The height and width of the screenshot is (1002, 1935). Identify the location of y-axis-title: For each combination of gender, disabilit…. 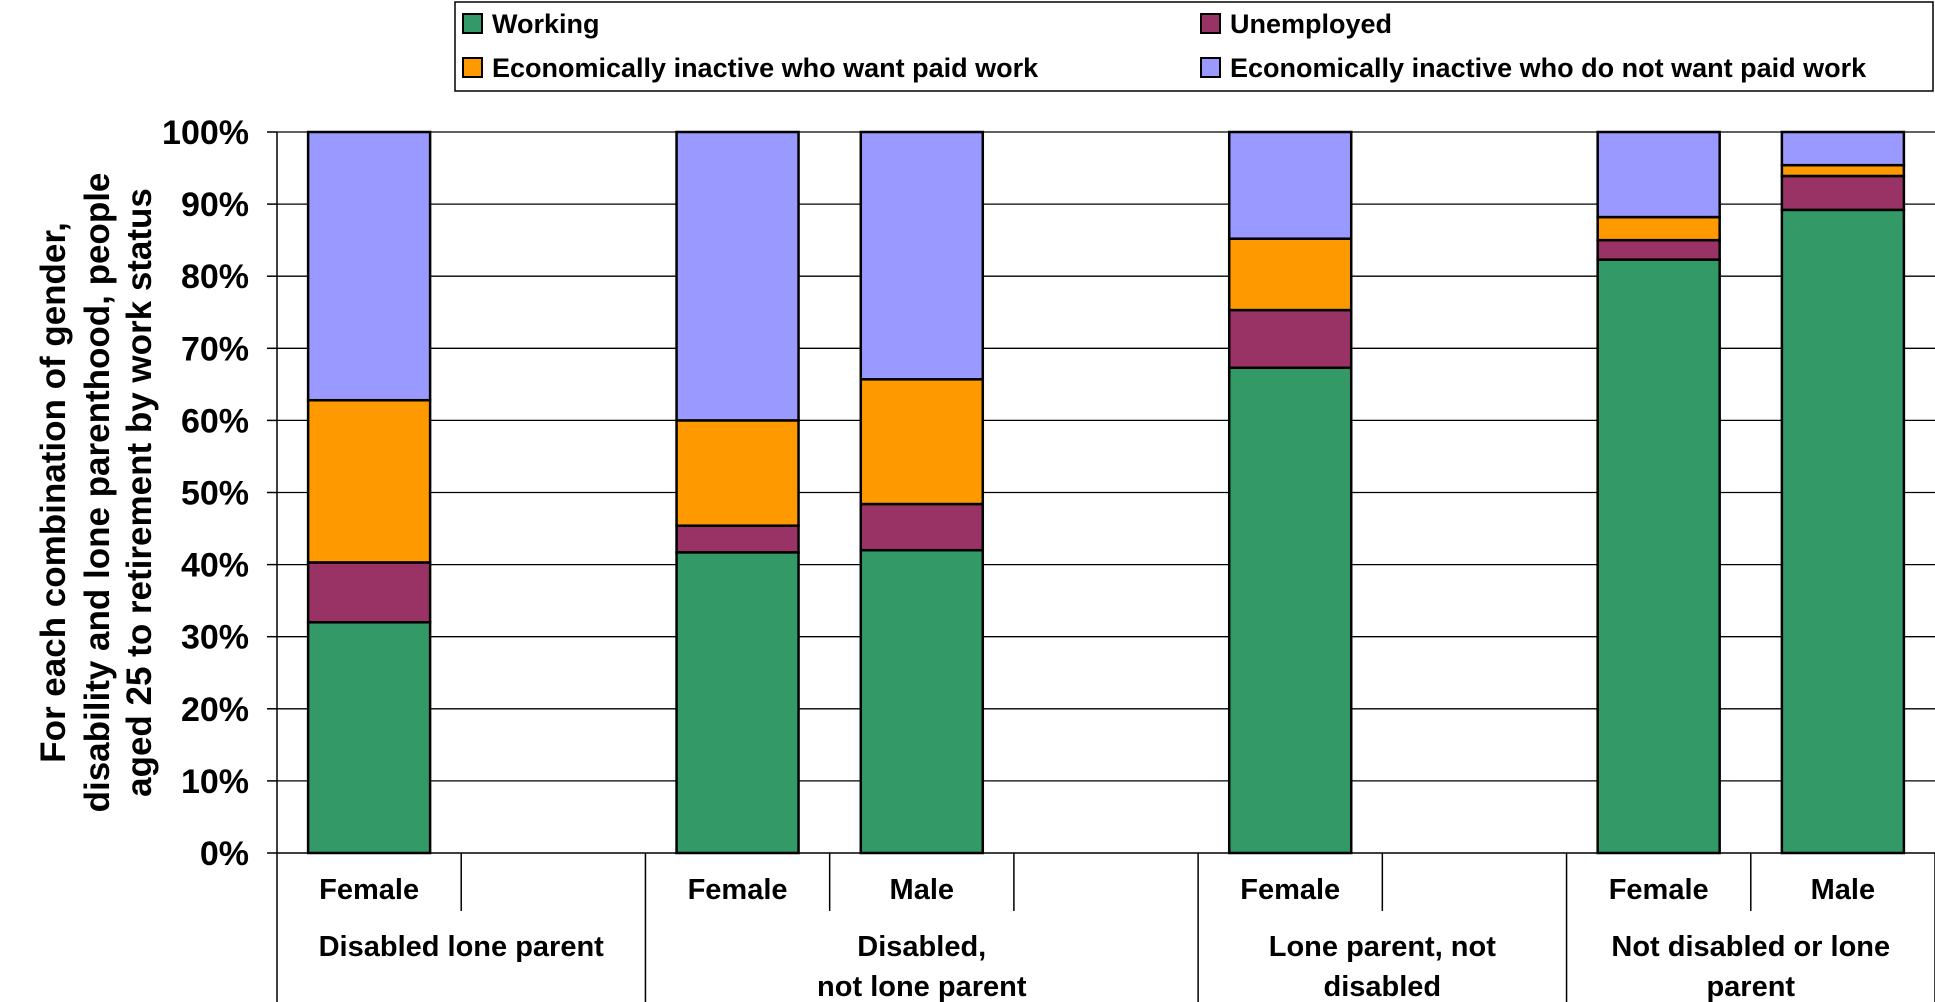
(96, 493).